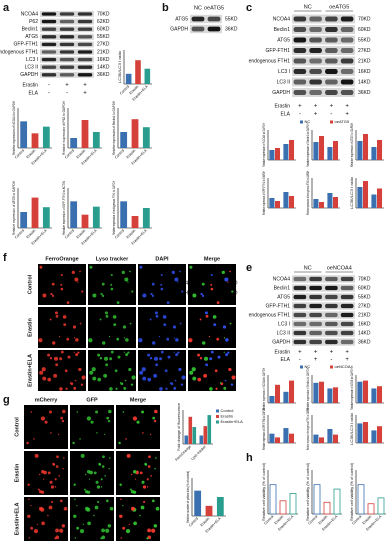 Image resolution: width=390 pixels, height=550 pixels. Describe the element at coordinates (205, 522) in the screenshot. I see `category-label: Erastin` at that location.